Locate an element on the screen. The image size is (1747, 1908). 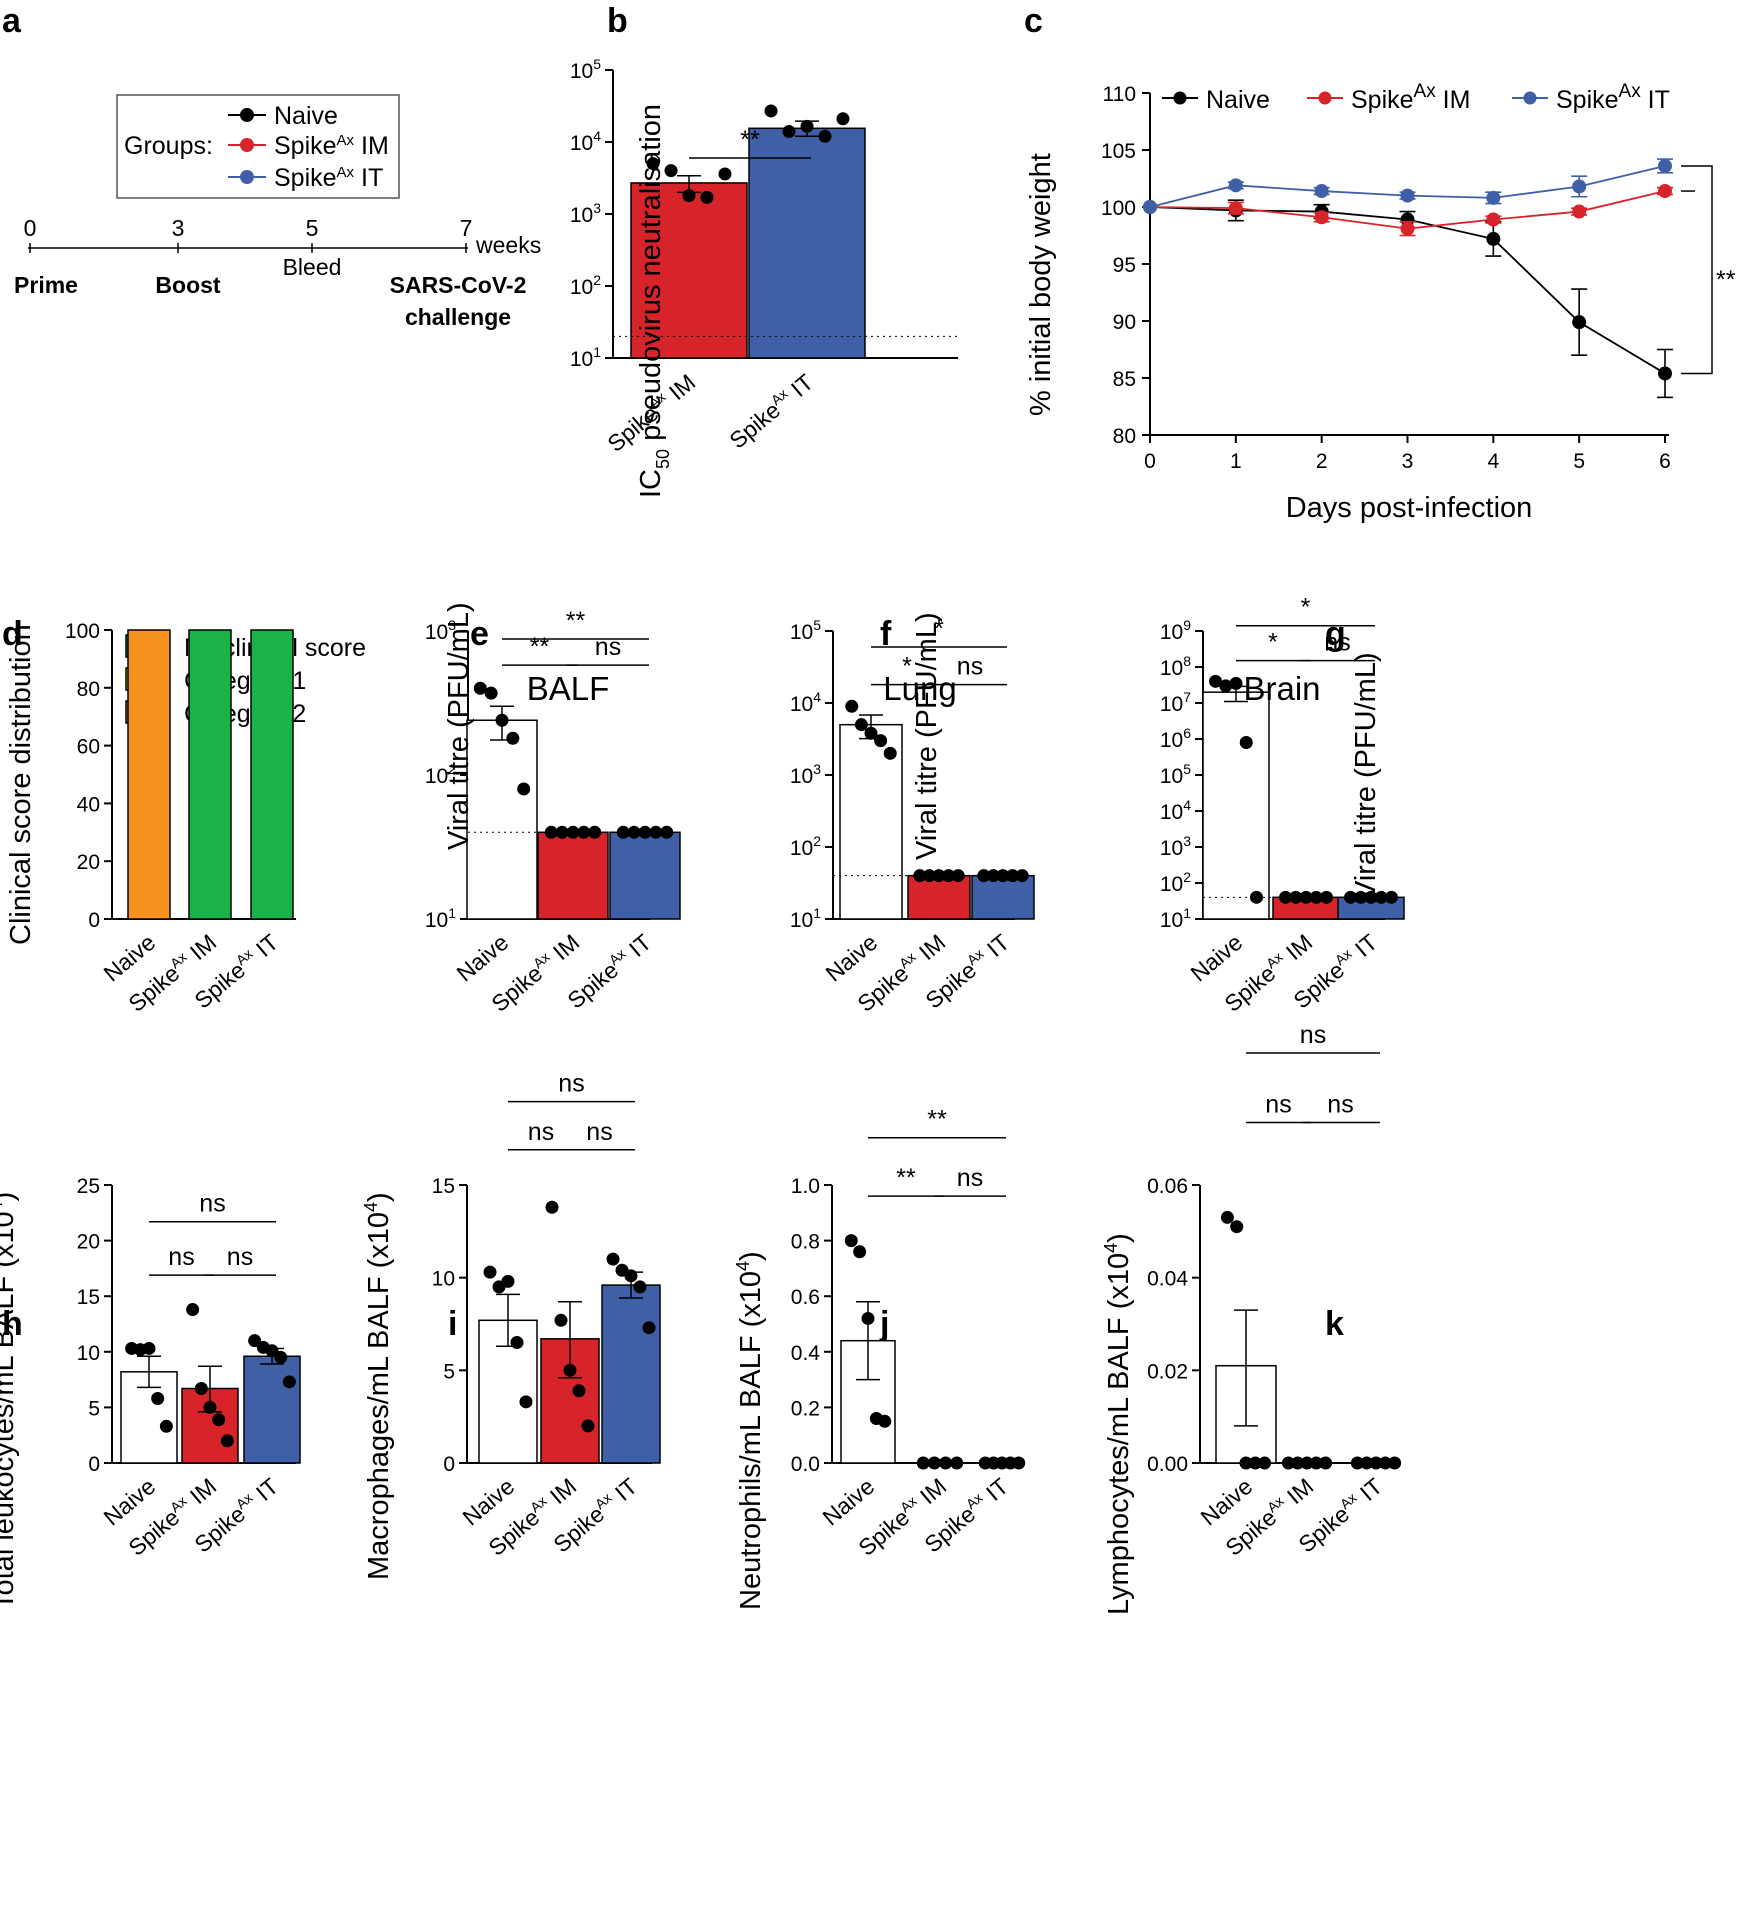
significance-label-f-0: * is located at coordinates (907, 667).